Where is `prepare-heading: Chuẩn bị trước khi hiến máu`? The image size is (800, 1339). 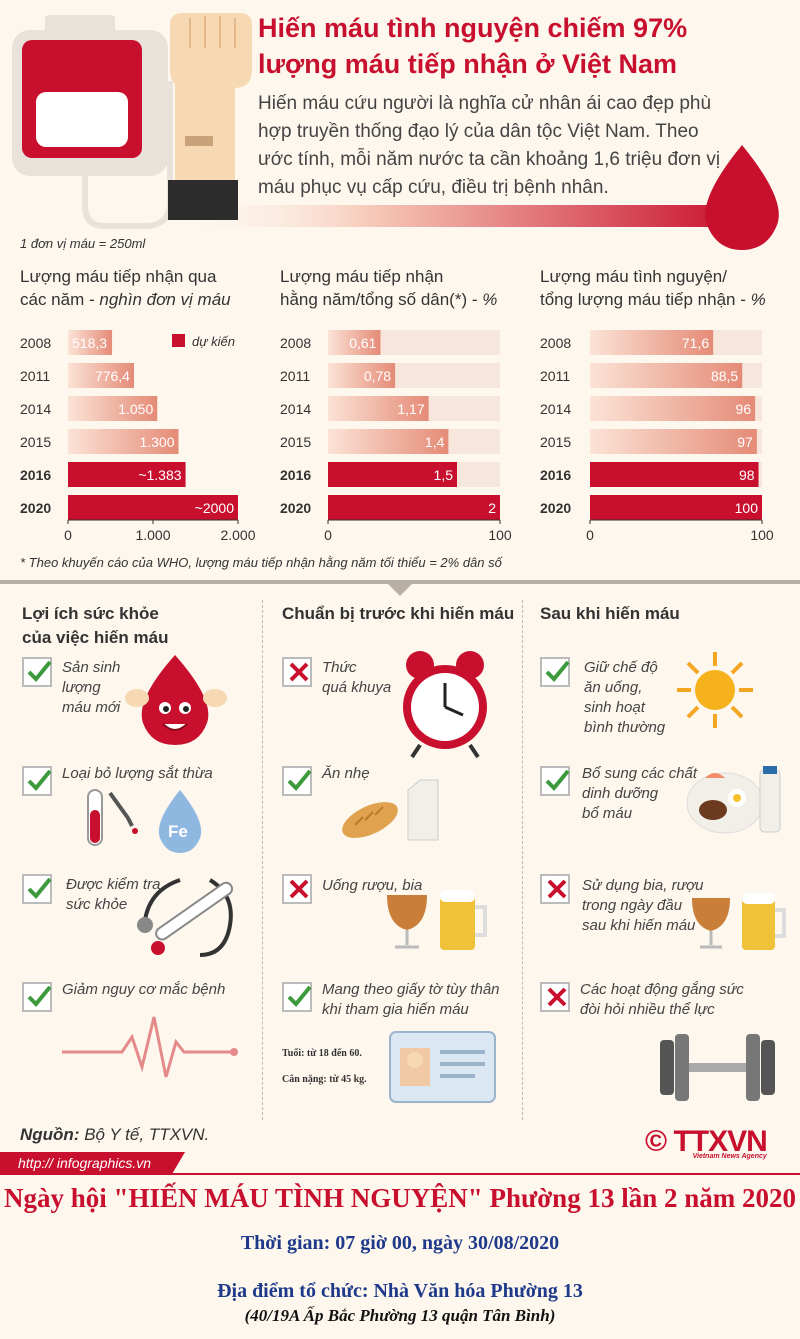 prepare-heading: Chuẩn bị trước khi hiến máu is located at coordinates (398, 613).